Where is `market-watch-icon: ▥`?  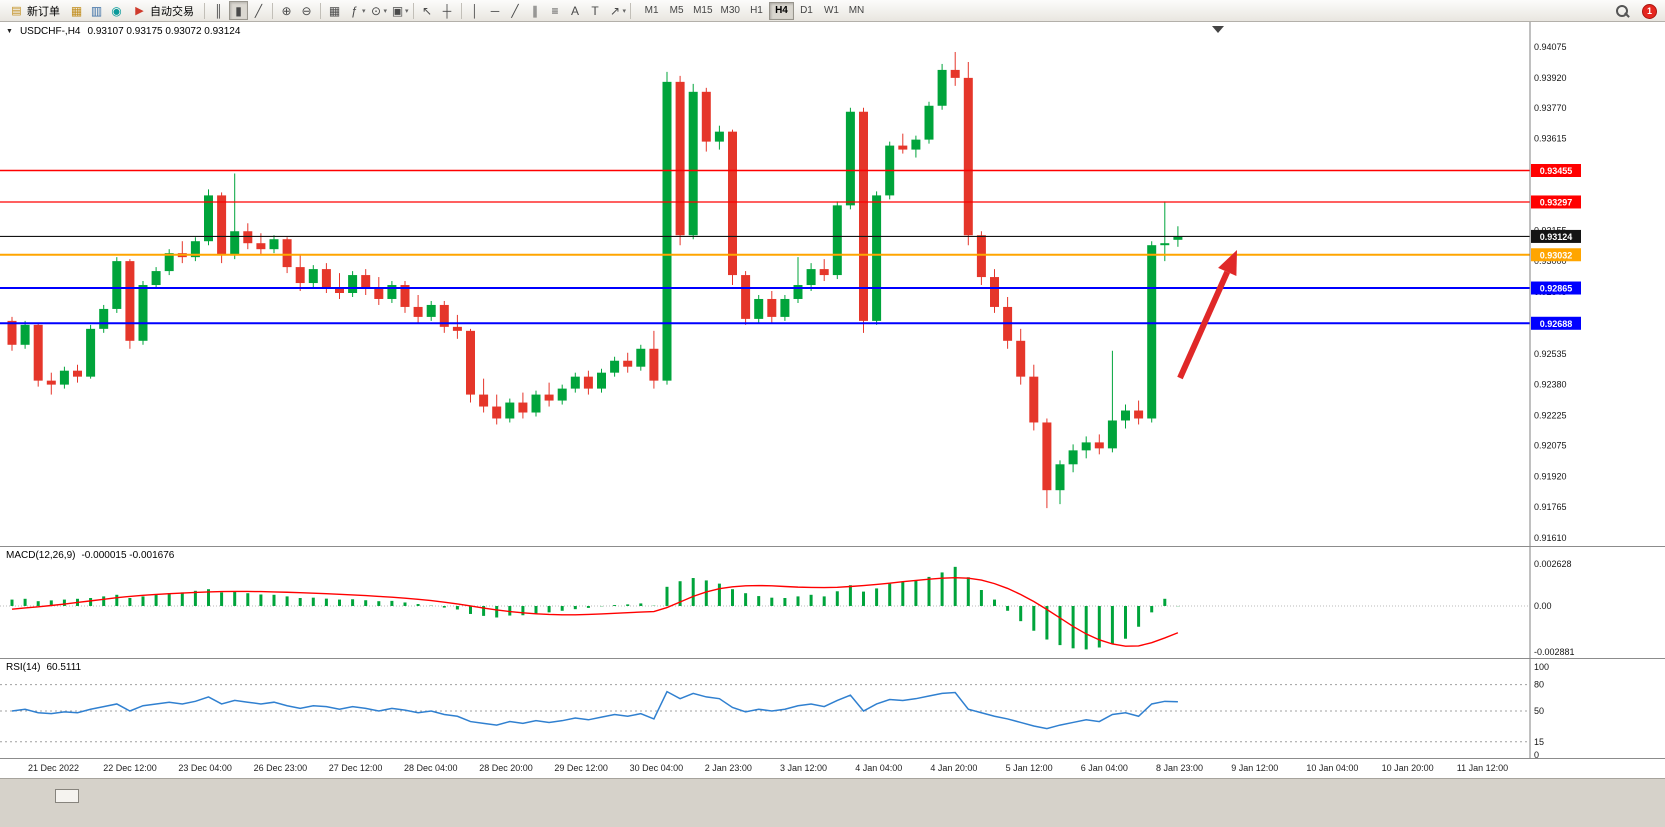 market-watch-icon: ▥ is located at coordinates (96, 10).